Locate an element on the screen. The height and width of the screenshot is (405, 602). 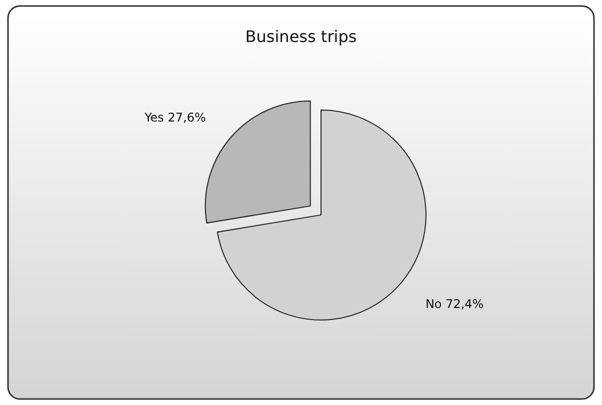
slice-label: No 72,4% is located at coordinates (454, 303).